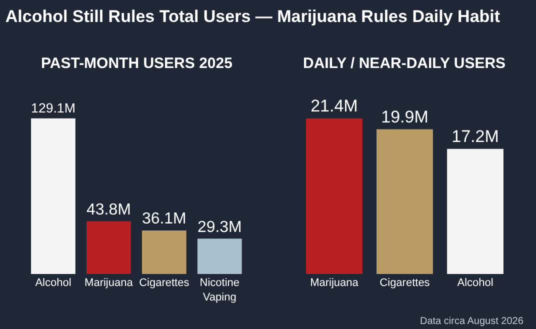  Describe the element at coordinates (136, 63) in the screenshot. I see `chart-subtitle: PAST-MONTH USERS 2025` at that location.